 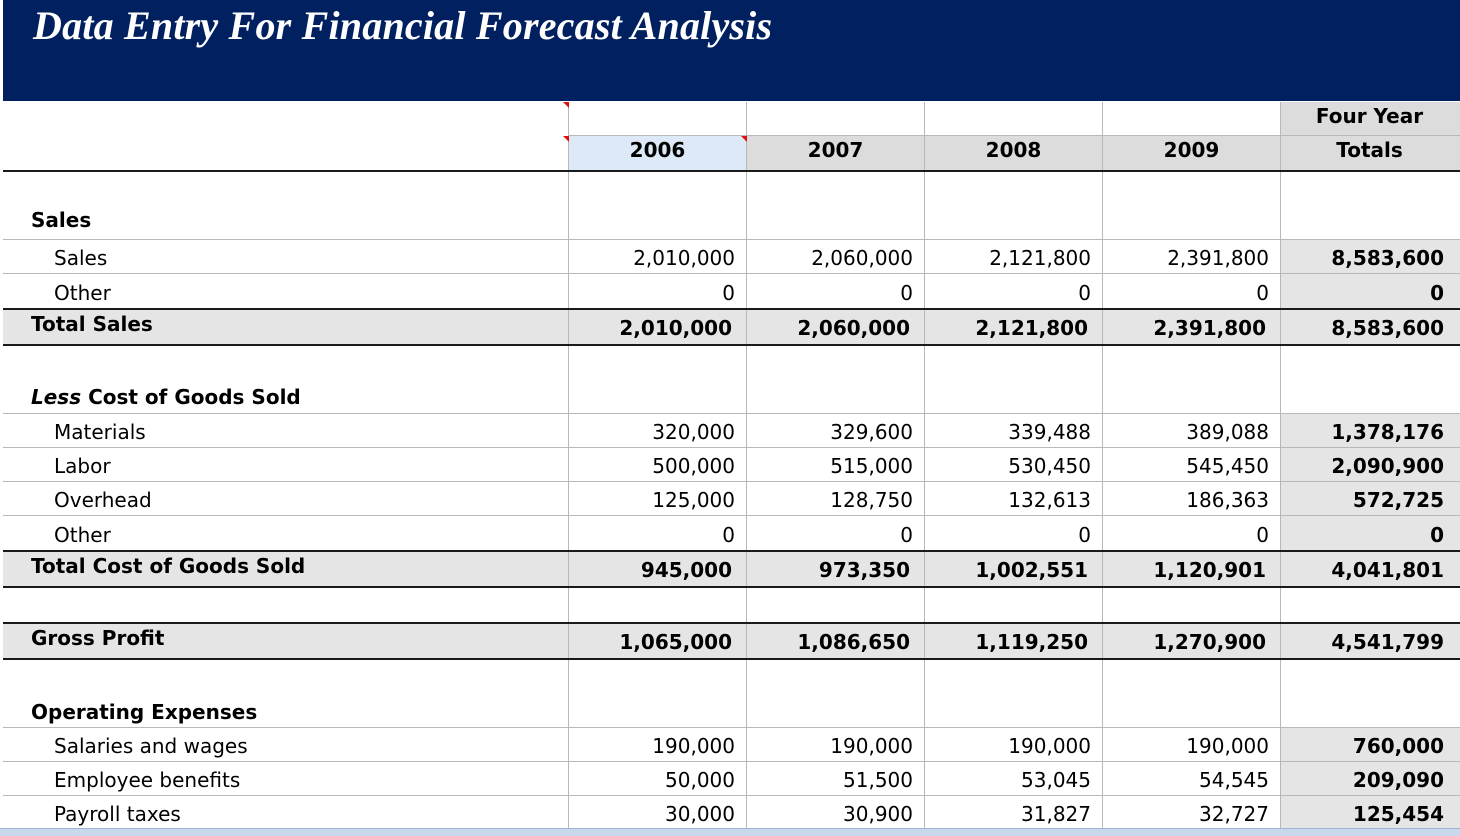 What do you see at coordinates (151, 746) in the screenshot?
I see `row-label-salaries: Salaries and wages` at bounding box center [151, 746].